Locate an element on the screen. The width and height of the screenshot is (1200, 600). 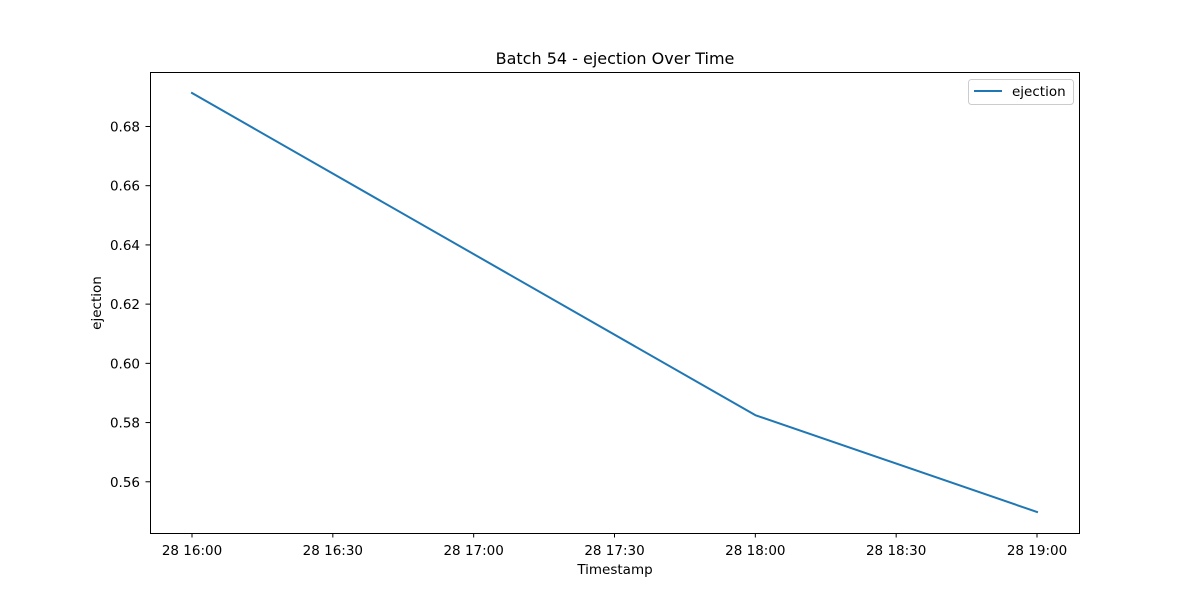
y-axis-label: ejection is located at coordinates (97, 303).